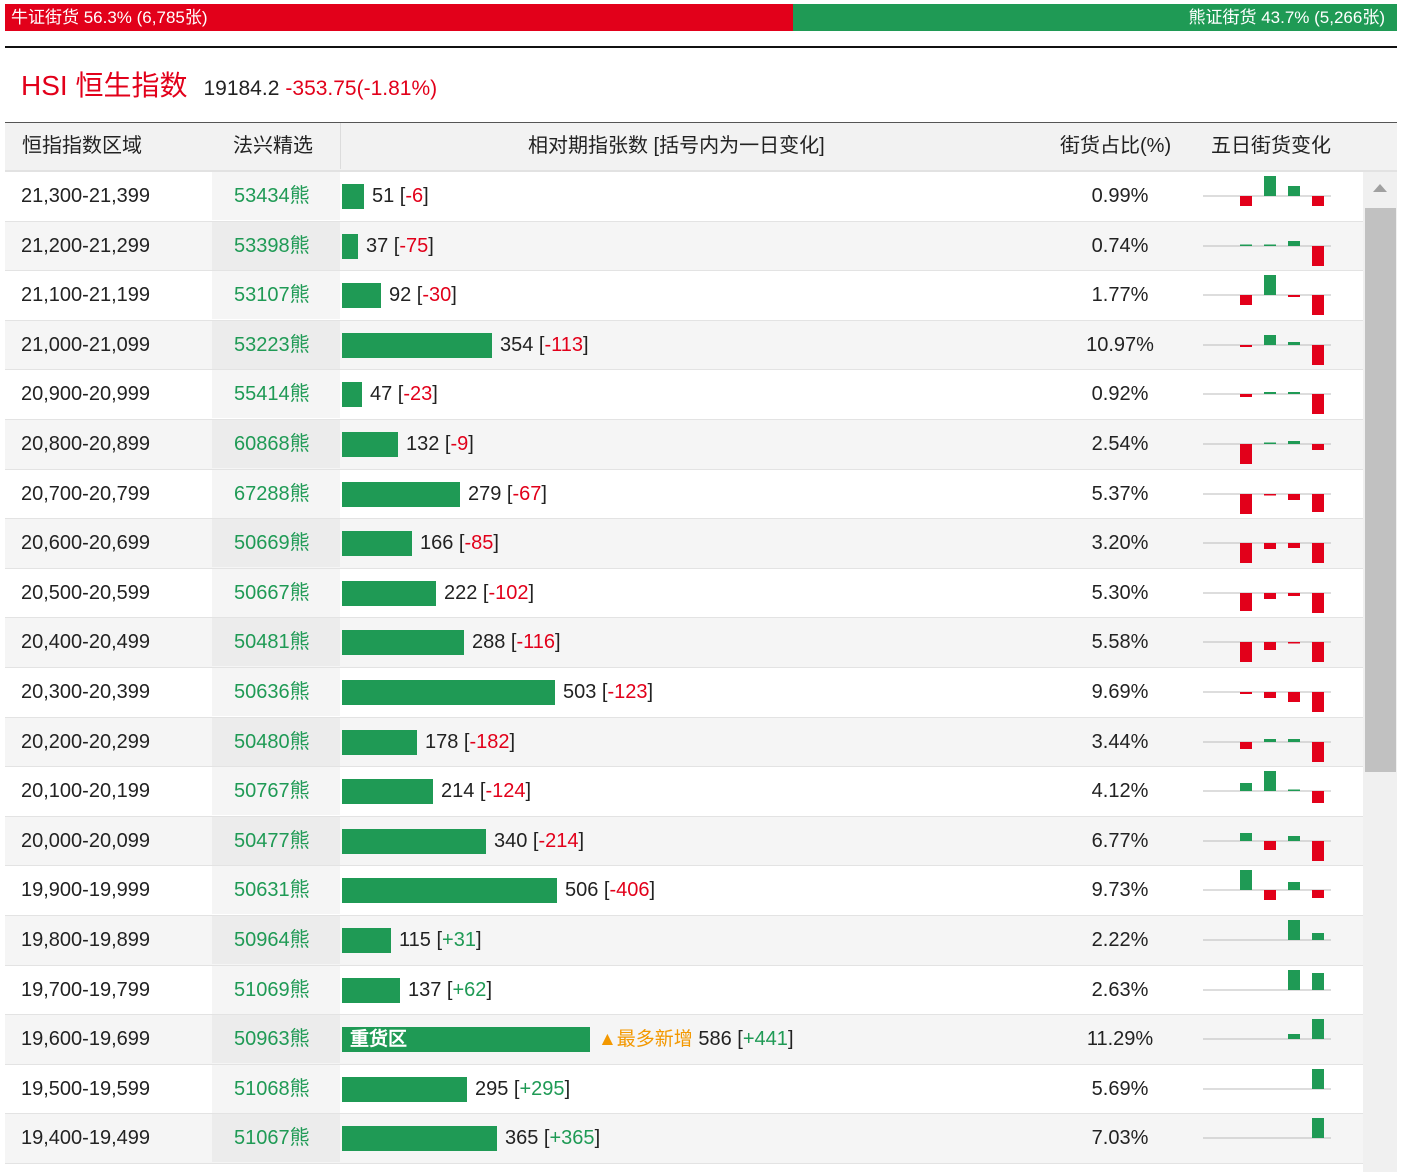  Describe the element at coordinates (470, 741) in the screenshot. I see `count-text: 178 [-182]` at that location.